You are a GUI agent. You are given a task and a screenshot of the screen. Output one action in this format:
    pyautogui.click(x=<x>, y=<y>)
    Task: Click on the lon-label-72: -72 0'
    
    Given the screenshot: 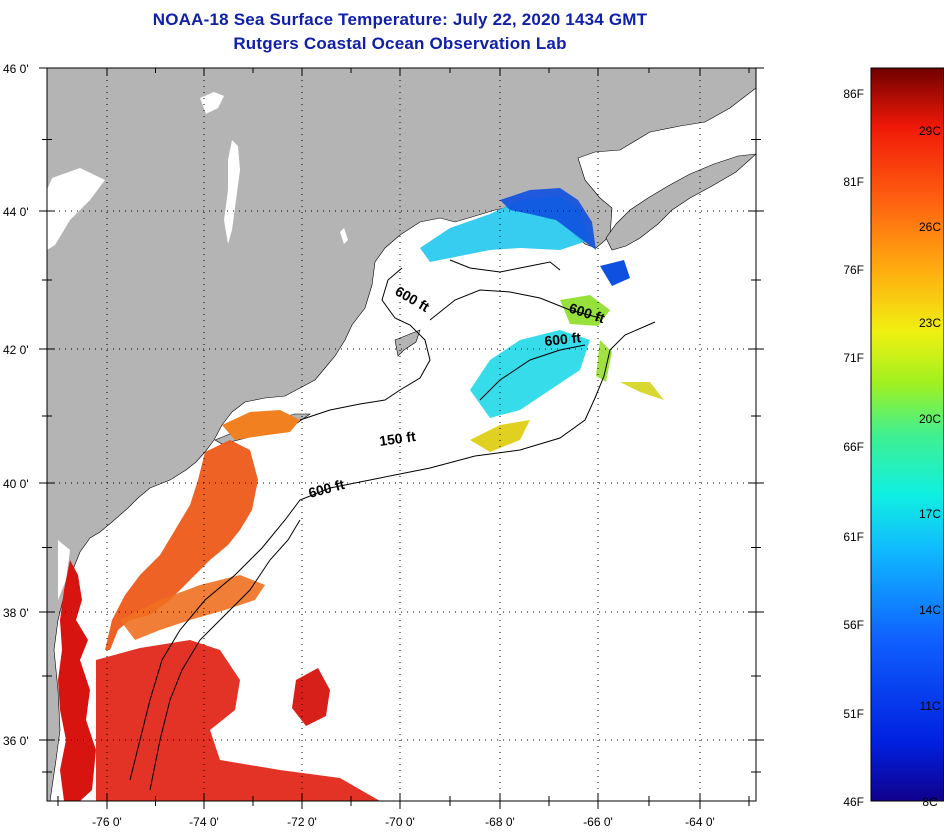 What is the action you would take?
    pyautogui.click(x=302, y=822)
    